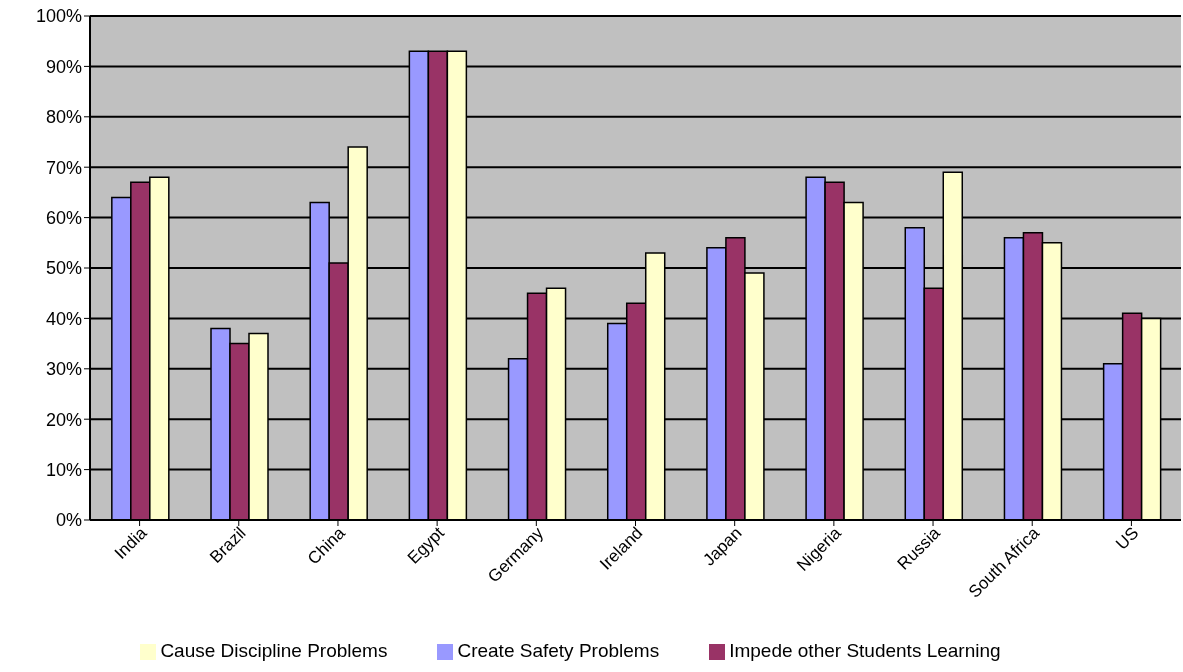  What do you see at coordinates (558, 650) in the screenshot?
I see `legend-label: Create Safety Problems` at bounding box center [558, 650].